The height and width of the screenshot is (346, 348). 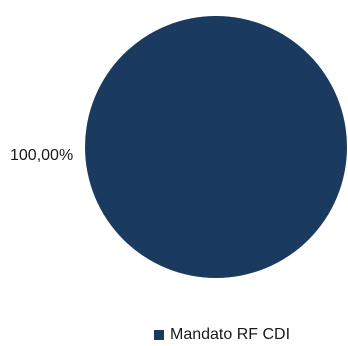 What do you see at coordinates (41, 155) in the screenshot?
I see `slice-data-label: 100,00%` at bounding box center [41, 155].